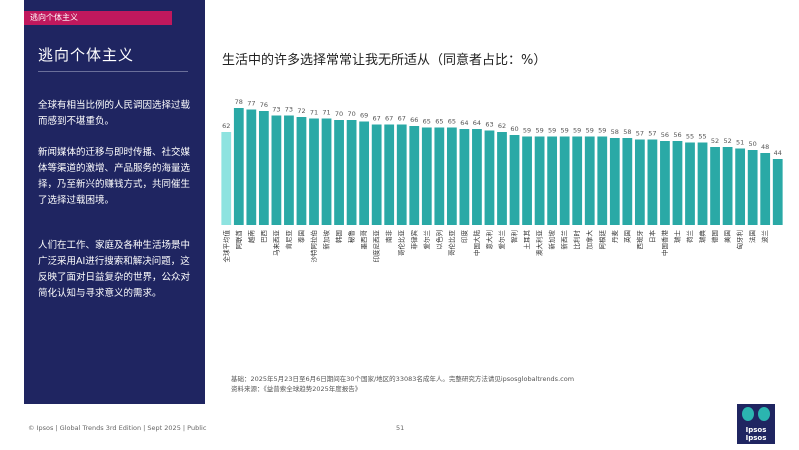  Describe the element at coordinates (514, 236) in the screenshot. I see `category-label-23: 智利` at that location.